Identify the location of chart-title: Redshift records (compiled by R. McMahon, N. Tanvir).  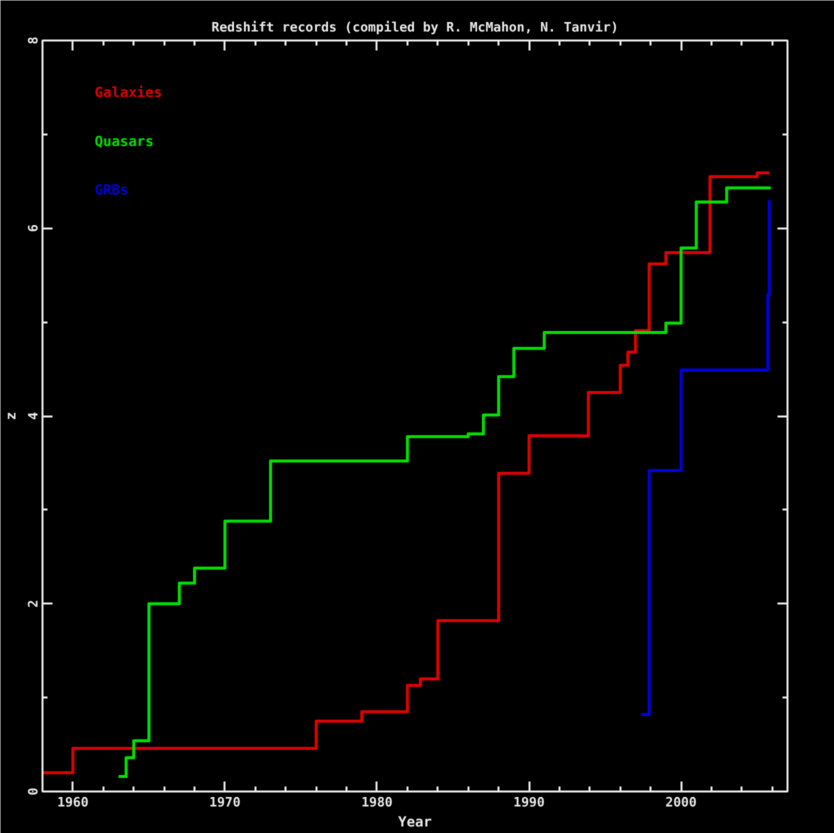
(415, 28).